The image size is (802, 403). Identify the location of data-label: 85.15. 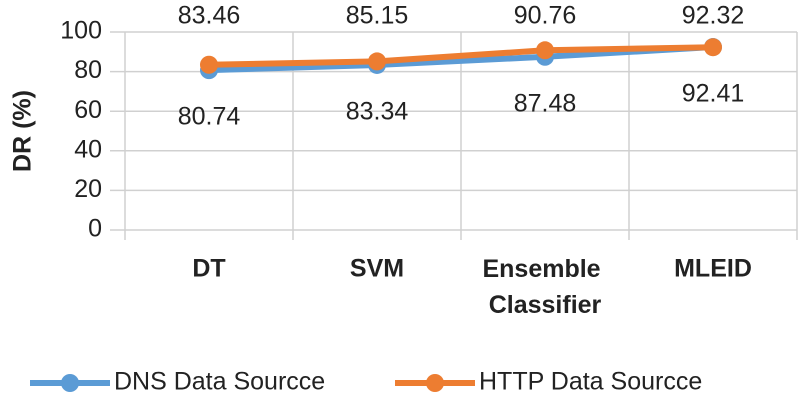
(377, 16).